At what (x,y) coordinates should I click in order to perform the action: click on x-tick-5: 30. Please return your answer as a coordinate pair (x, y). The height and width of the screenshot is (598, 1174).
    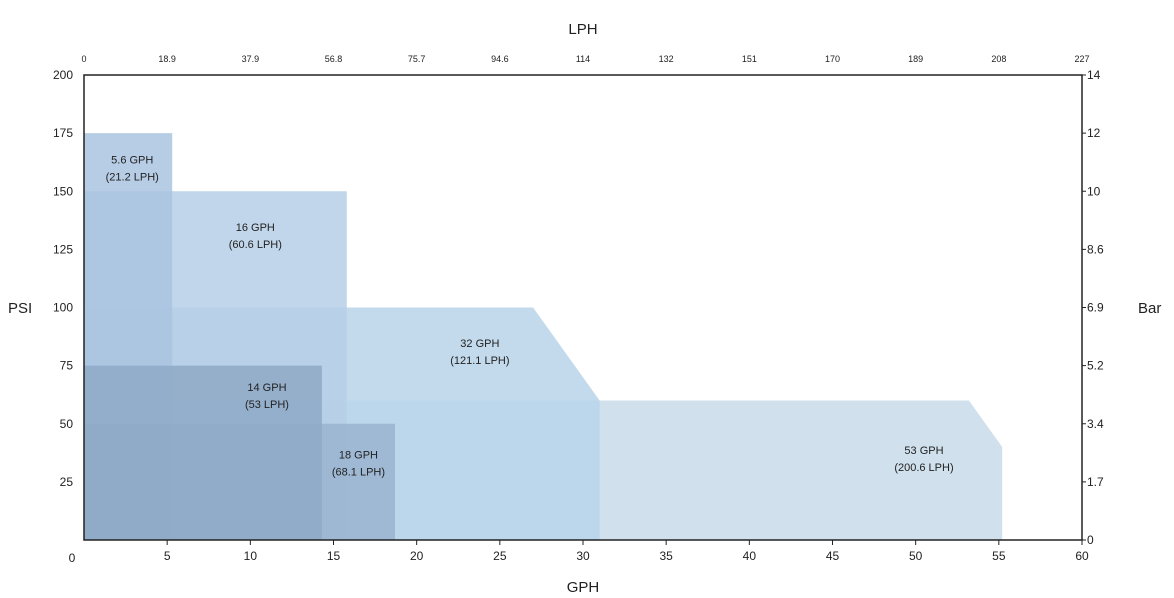
    Looking at the image, I should click on (583, 556).